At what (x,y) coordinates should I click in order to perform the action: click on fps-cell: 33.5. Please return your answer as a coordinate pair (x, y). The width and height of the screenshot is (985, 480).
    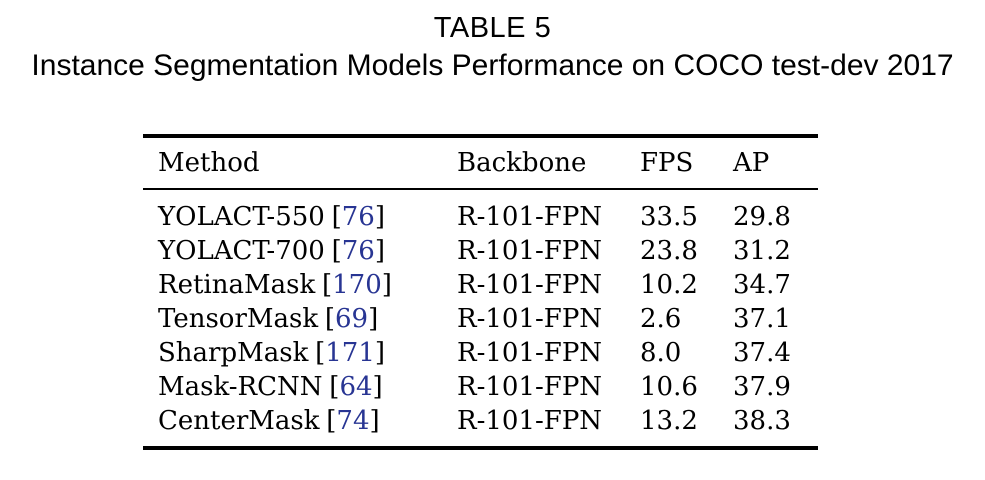
    Looking at the image, I should click on (669, 217).